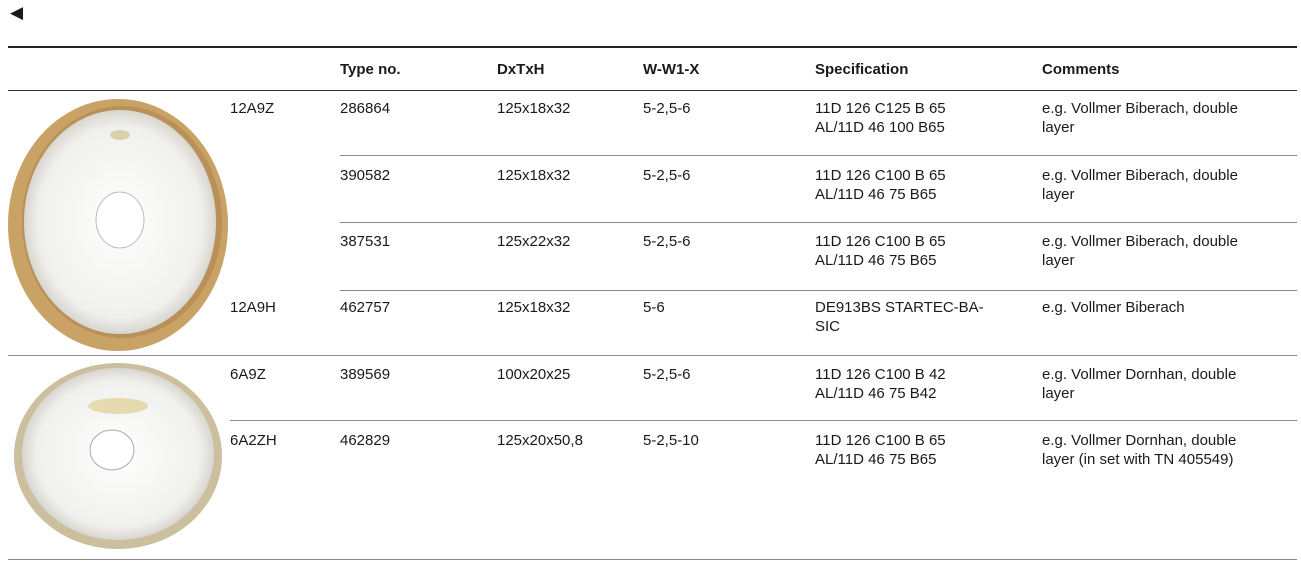  Describe the element at coordinates (654, 307) in the screenshot. I see `w-w1-x-cell: 5-6` at that location.